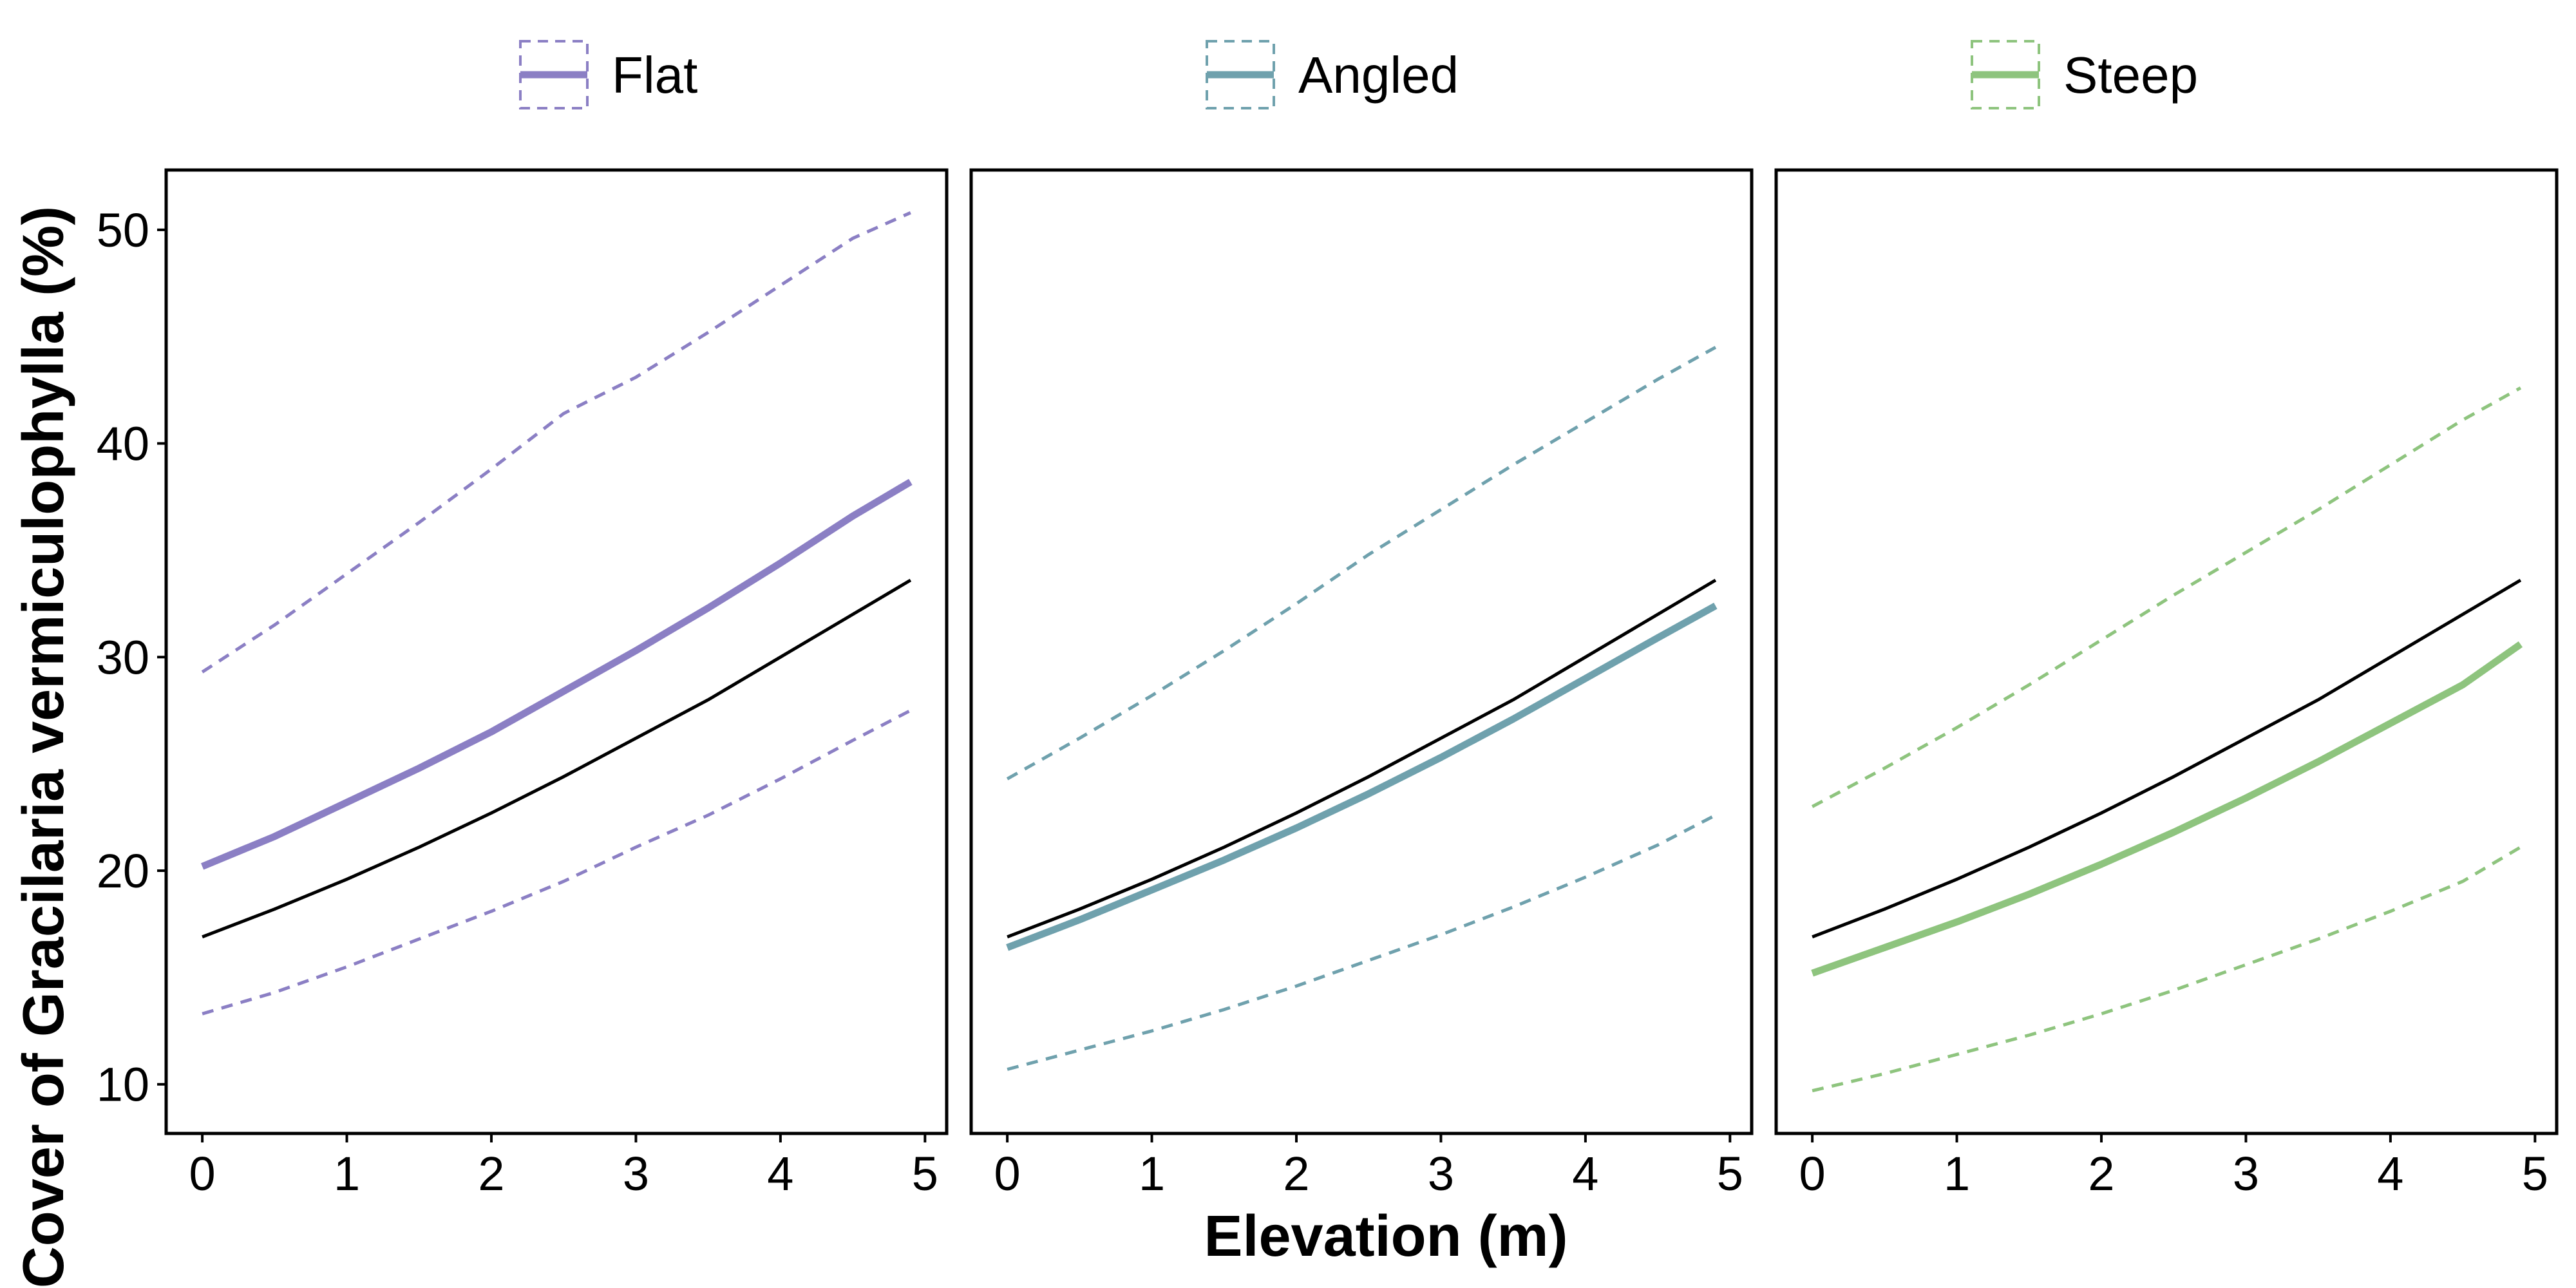  What do you see at coordinates (123, 231) in the screenshot?
I see `y-tick-label: 50` at bounding box center [123, 231].